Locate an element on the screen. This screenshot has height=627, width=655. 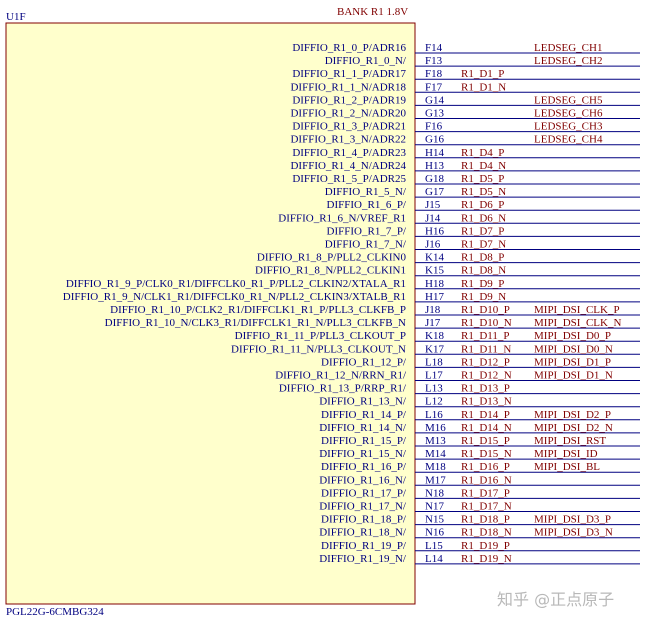
net-name: R1_D16_N is located at coordinates (486, 480).